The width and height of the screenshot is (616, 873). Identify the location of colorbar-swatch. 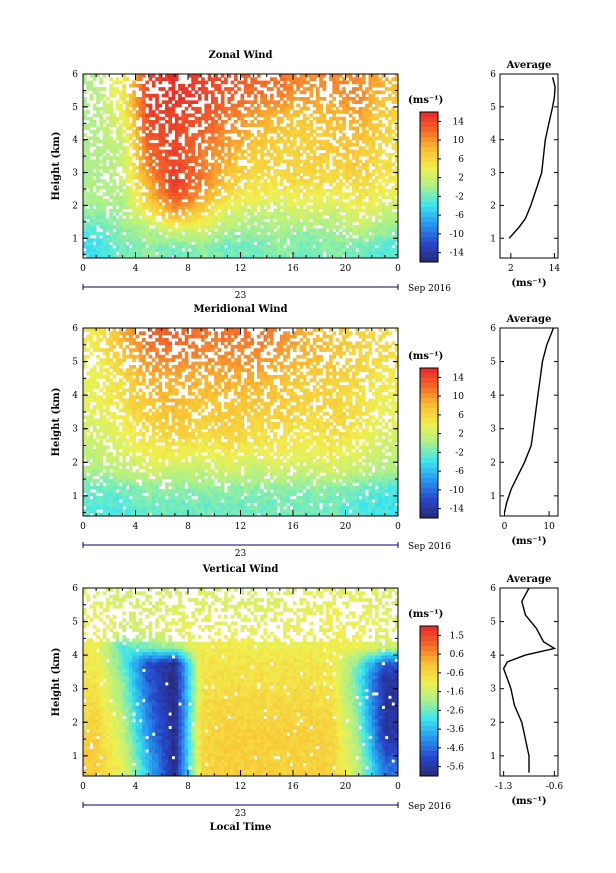
(429, 165).